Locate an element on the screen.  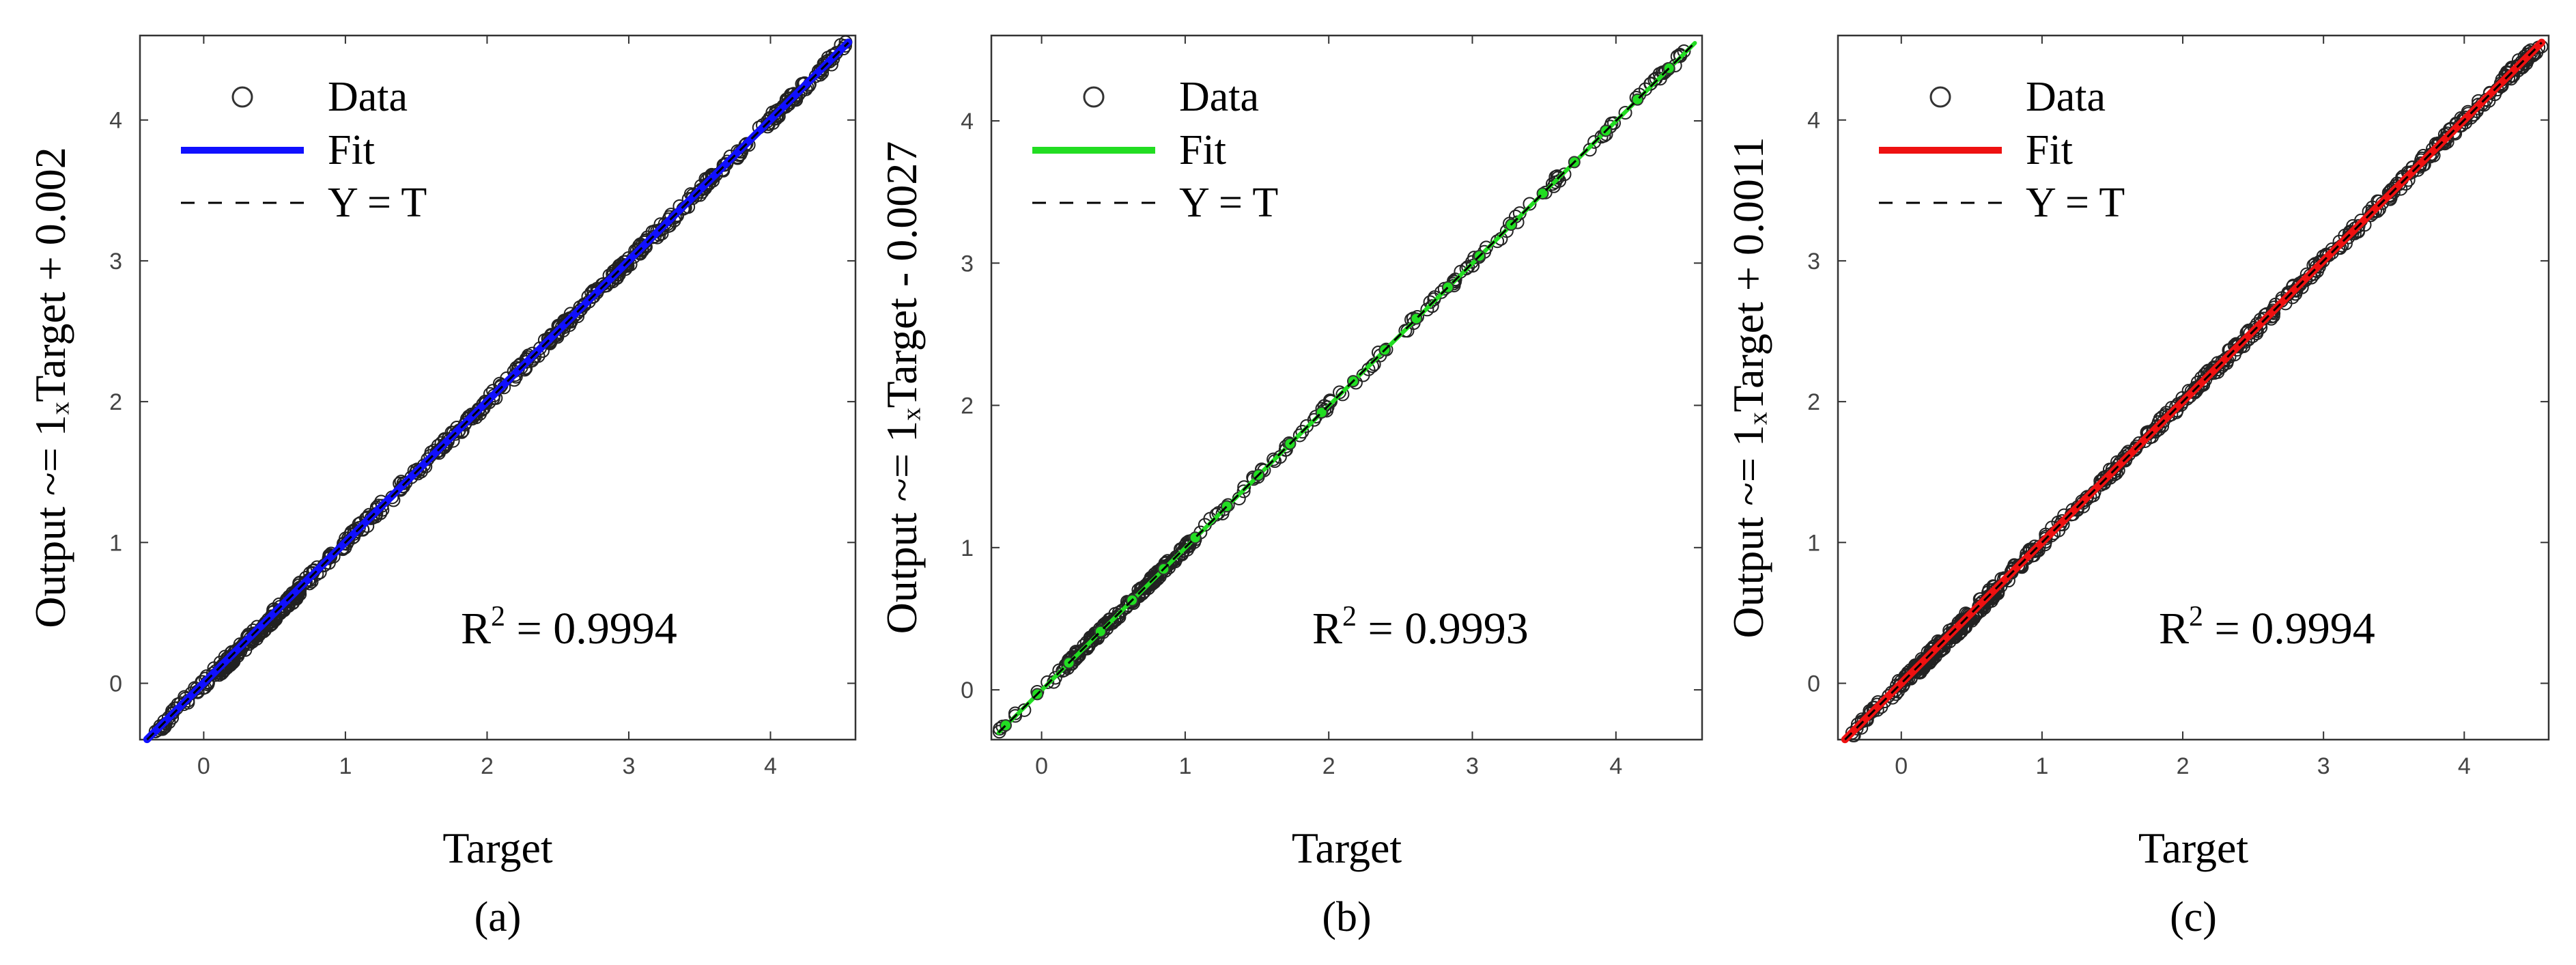
panel-c-y-tick-label: 0 is located at coordinates (1814, 684).